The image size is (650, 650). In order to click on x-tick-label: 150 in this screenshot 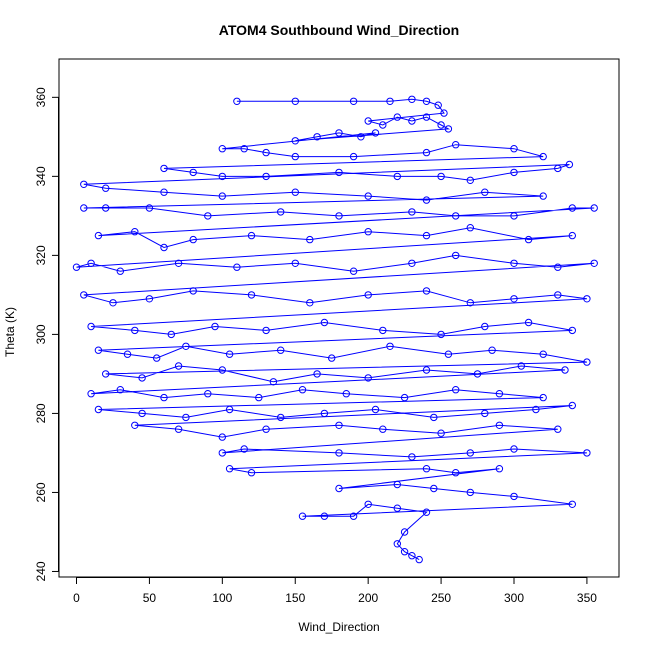, I will do `click(295, 598)`.